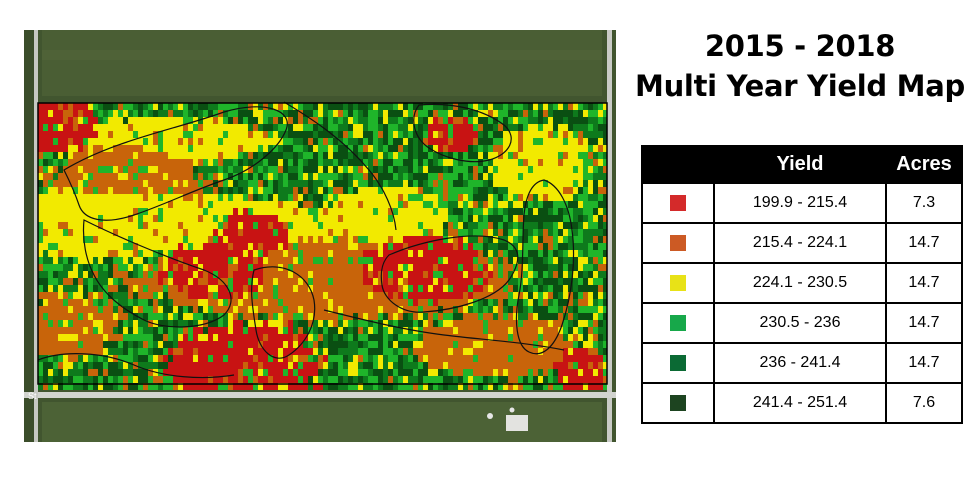  Describe the element at coordinates (136, 366) in the screenshot. I see `contour-line` at that location.